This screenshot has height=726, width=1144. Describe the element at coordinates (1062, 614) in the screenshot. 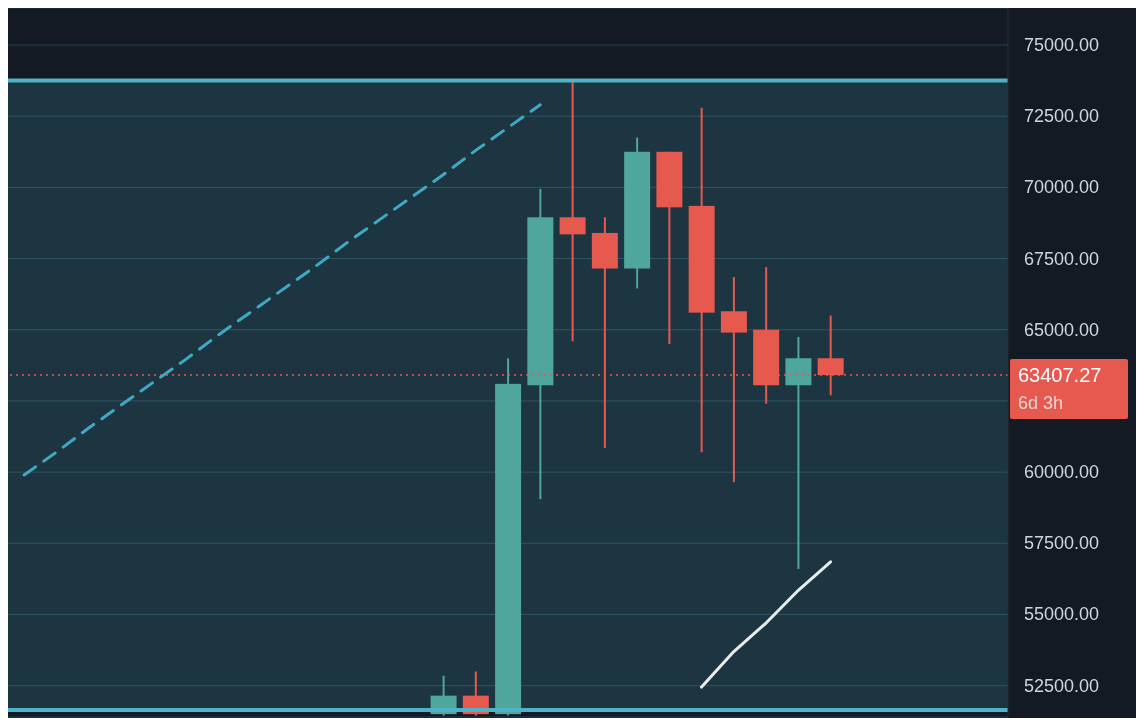

I see `y-tick-label: 55000.00` at that location.